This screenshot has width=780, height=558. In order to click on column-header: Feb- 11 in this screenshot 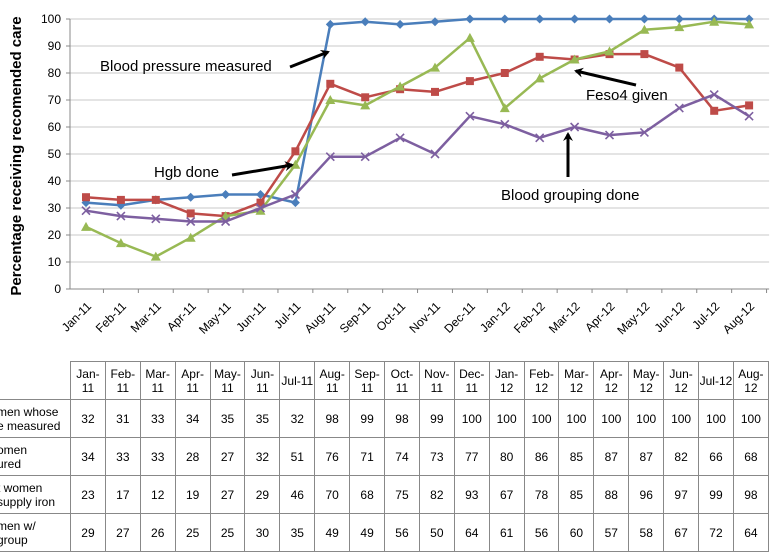, I will do `click(122, 380)`.